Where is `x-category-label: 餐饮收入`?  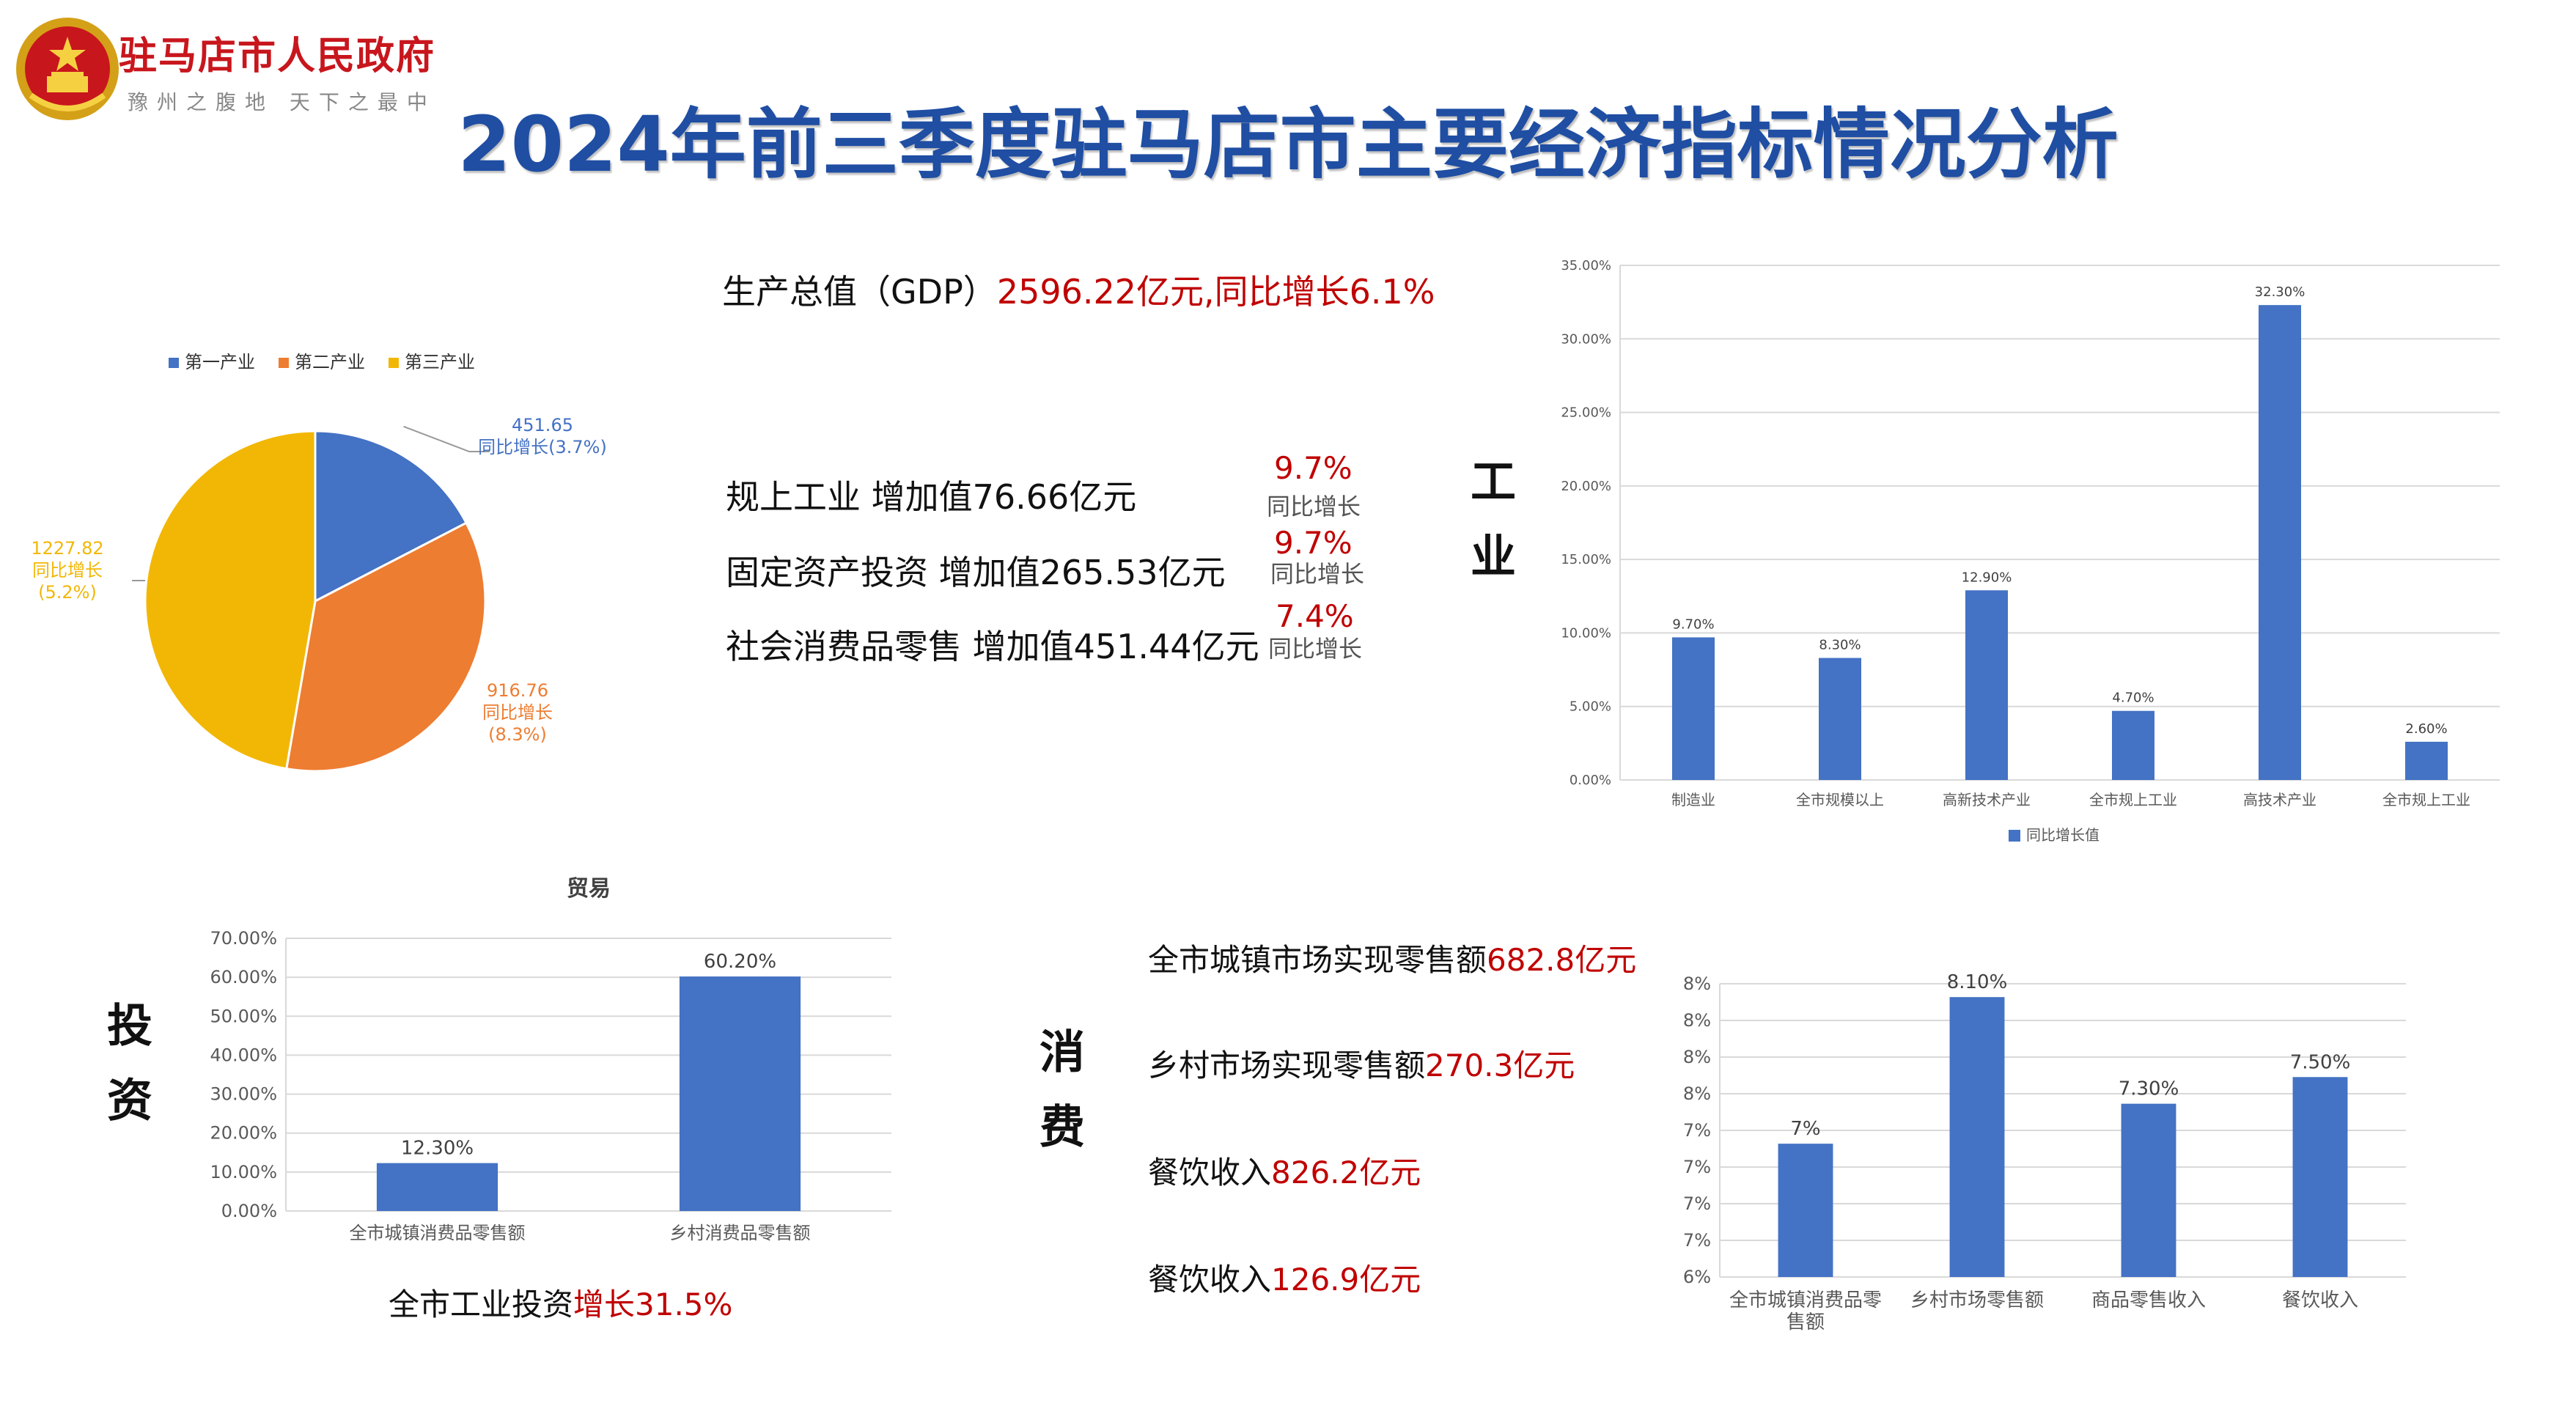 x-category-label: 餐饮收入 is located at coordinates (2320, 1300).